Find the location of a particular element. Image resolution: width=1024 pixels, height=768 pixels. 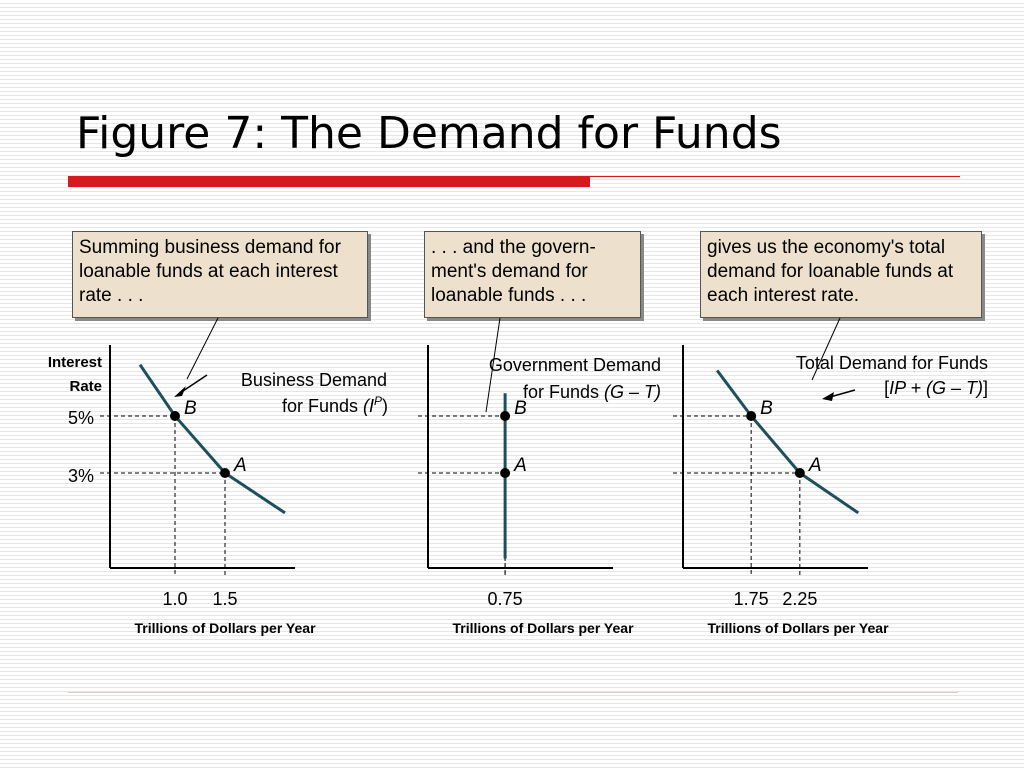

curve-label-business: Business Demand is located at coordinates (314, 380).